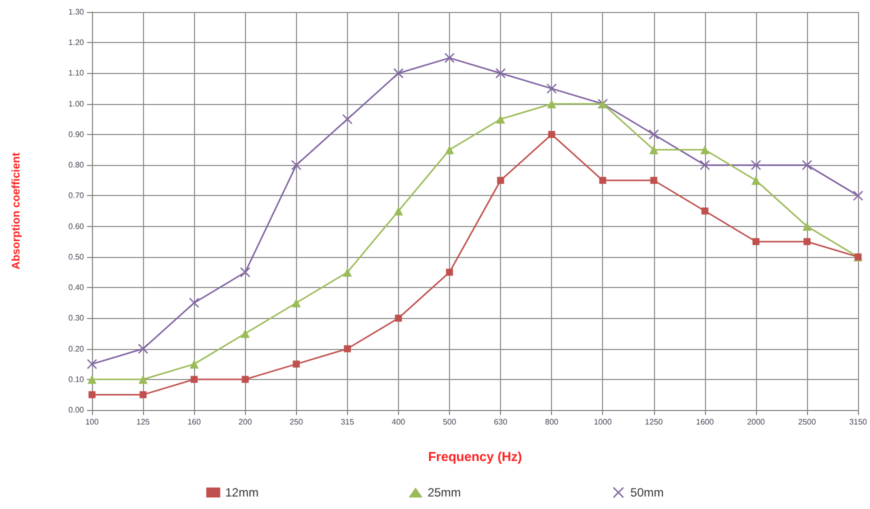 The image size is (870, 509). I want to click on x-tick-label: 100, so click(92, 422).